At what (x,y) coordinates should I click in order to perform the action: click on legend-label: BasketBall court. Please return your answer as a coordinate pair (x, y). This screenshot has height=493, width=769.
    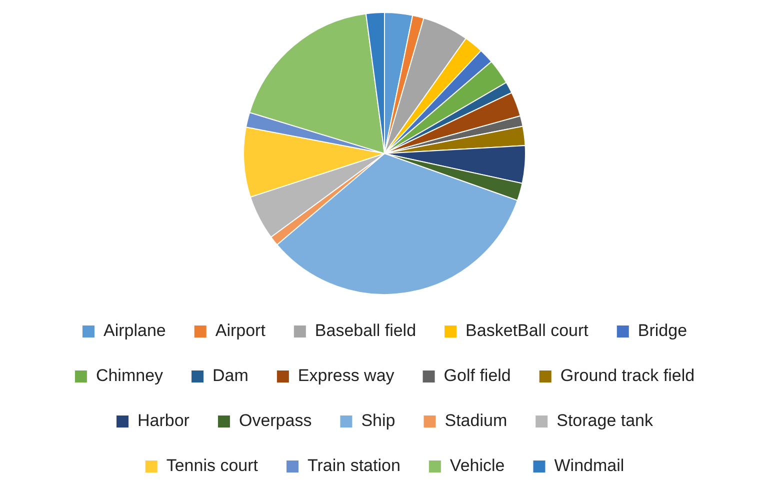
    Looking at the image, I should click on (527, 330).